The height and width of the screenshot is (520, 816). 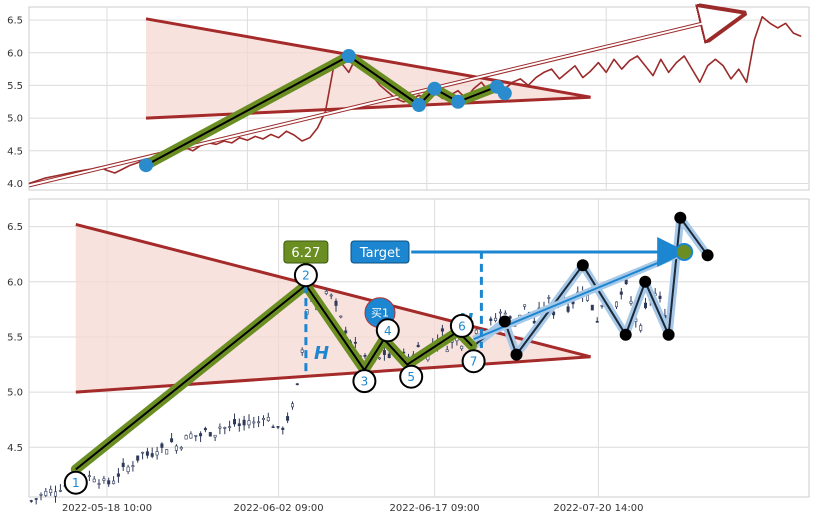 I want to click on detail-pivot-label: 2, so click(x=306, y=276).